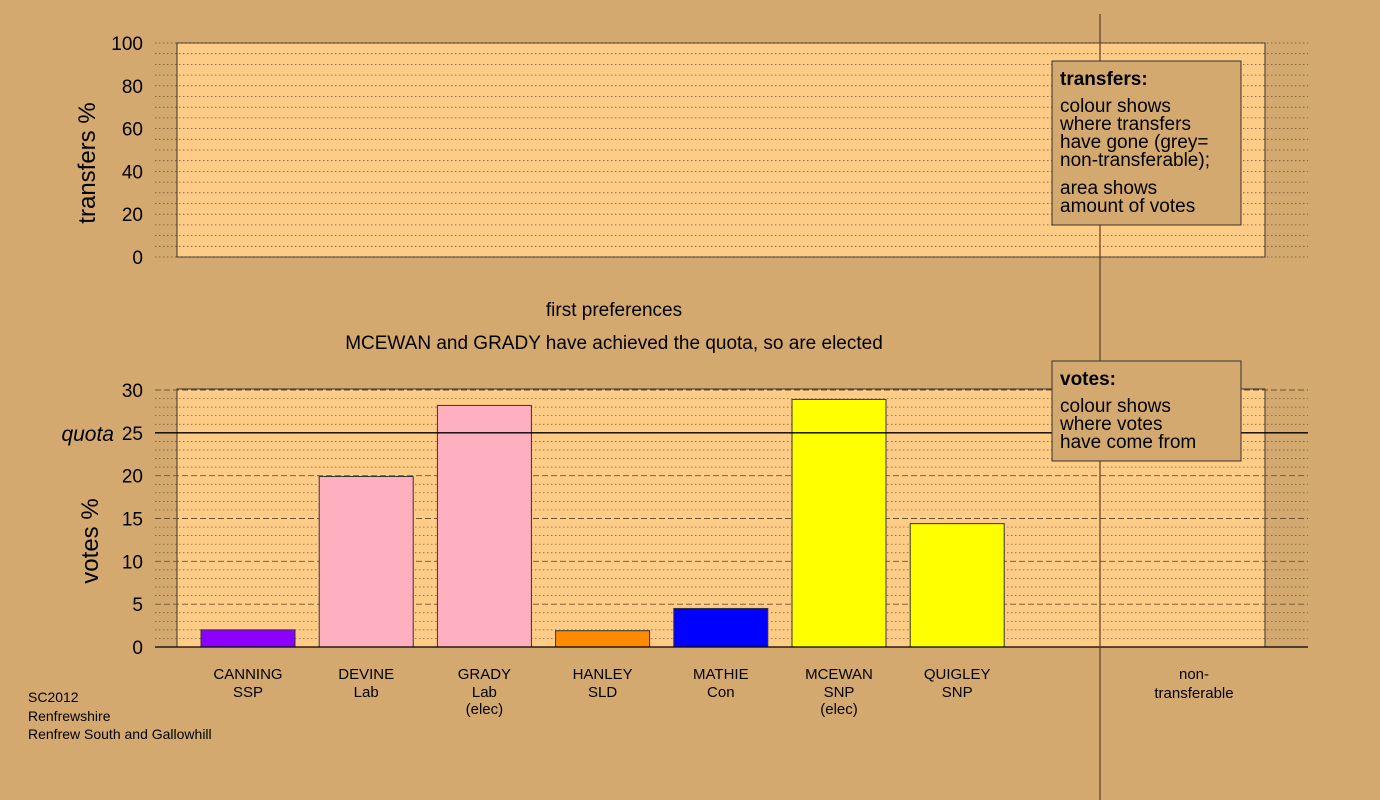 Image resolution: width=1380 pixels, height=800 pixels. Describe the element at coordinates (603, 639) in the screenshot. I see `bar-hanley` at that location.